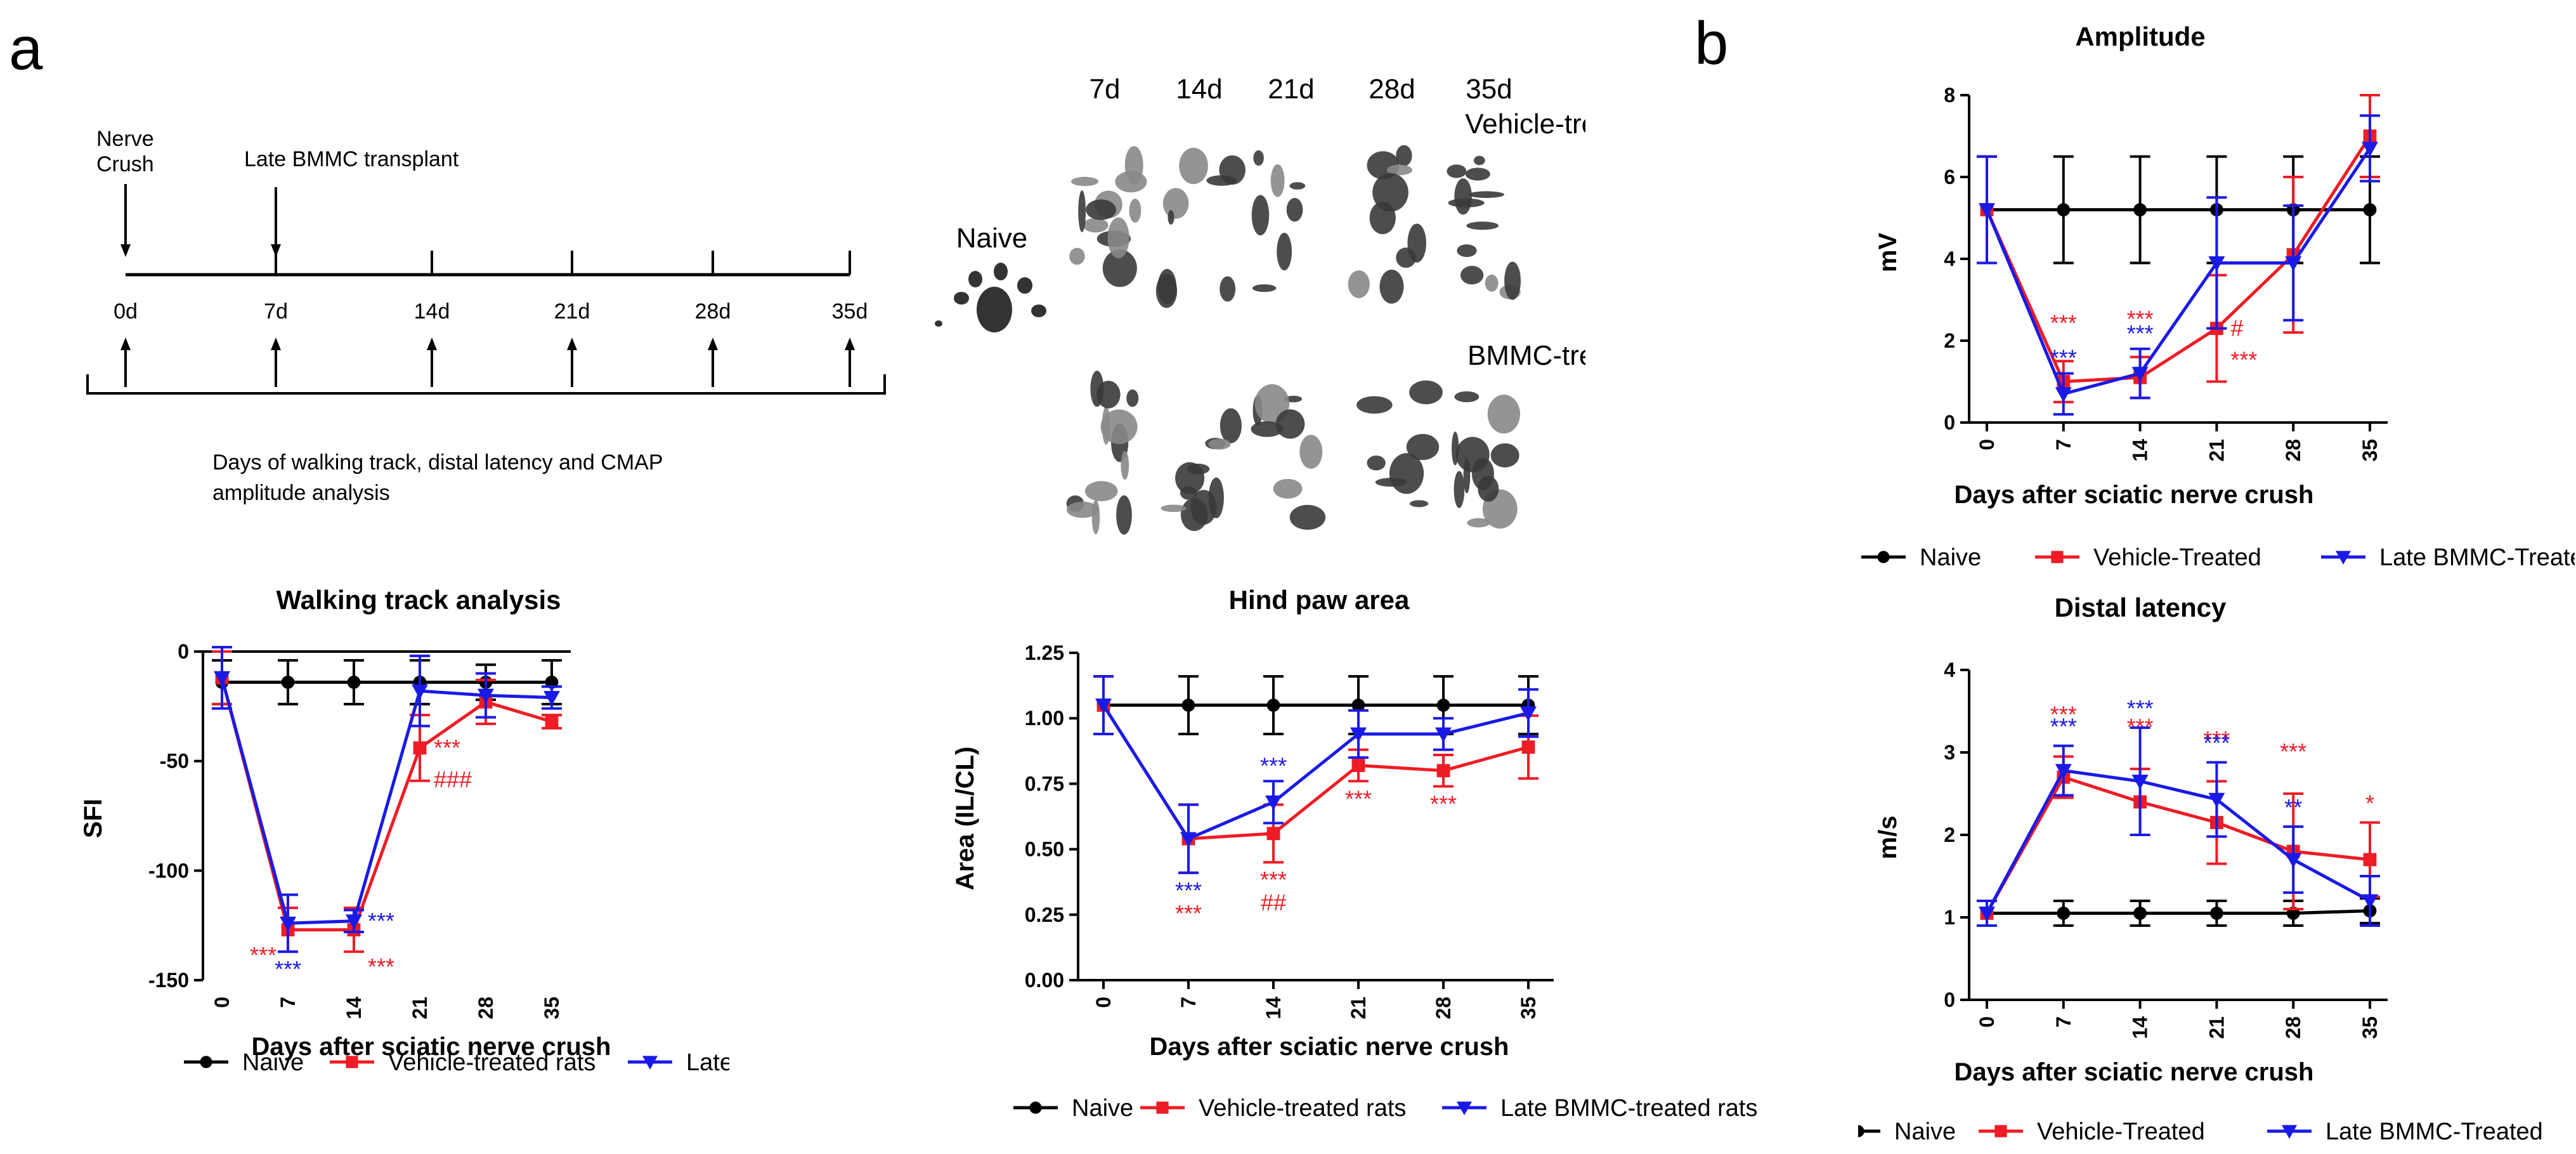  I want to click on vehicle-series-line, so click(1315, 772).